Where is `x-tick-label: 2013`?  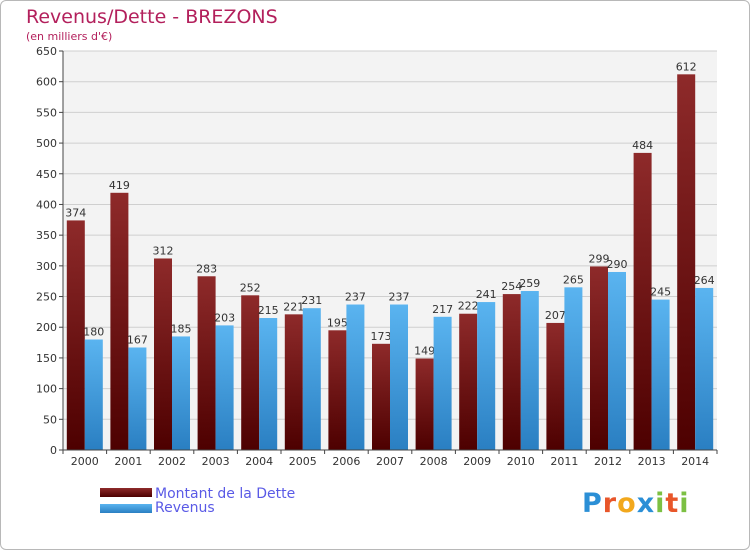
x-tick-label: 2013 is located at coordinates (652, 461).